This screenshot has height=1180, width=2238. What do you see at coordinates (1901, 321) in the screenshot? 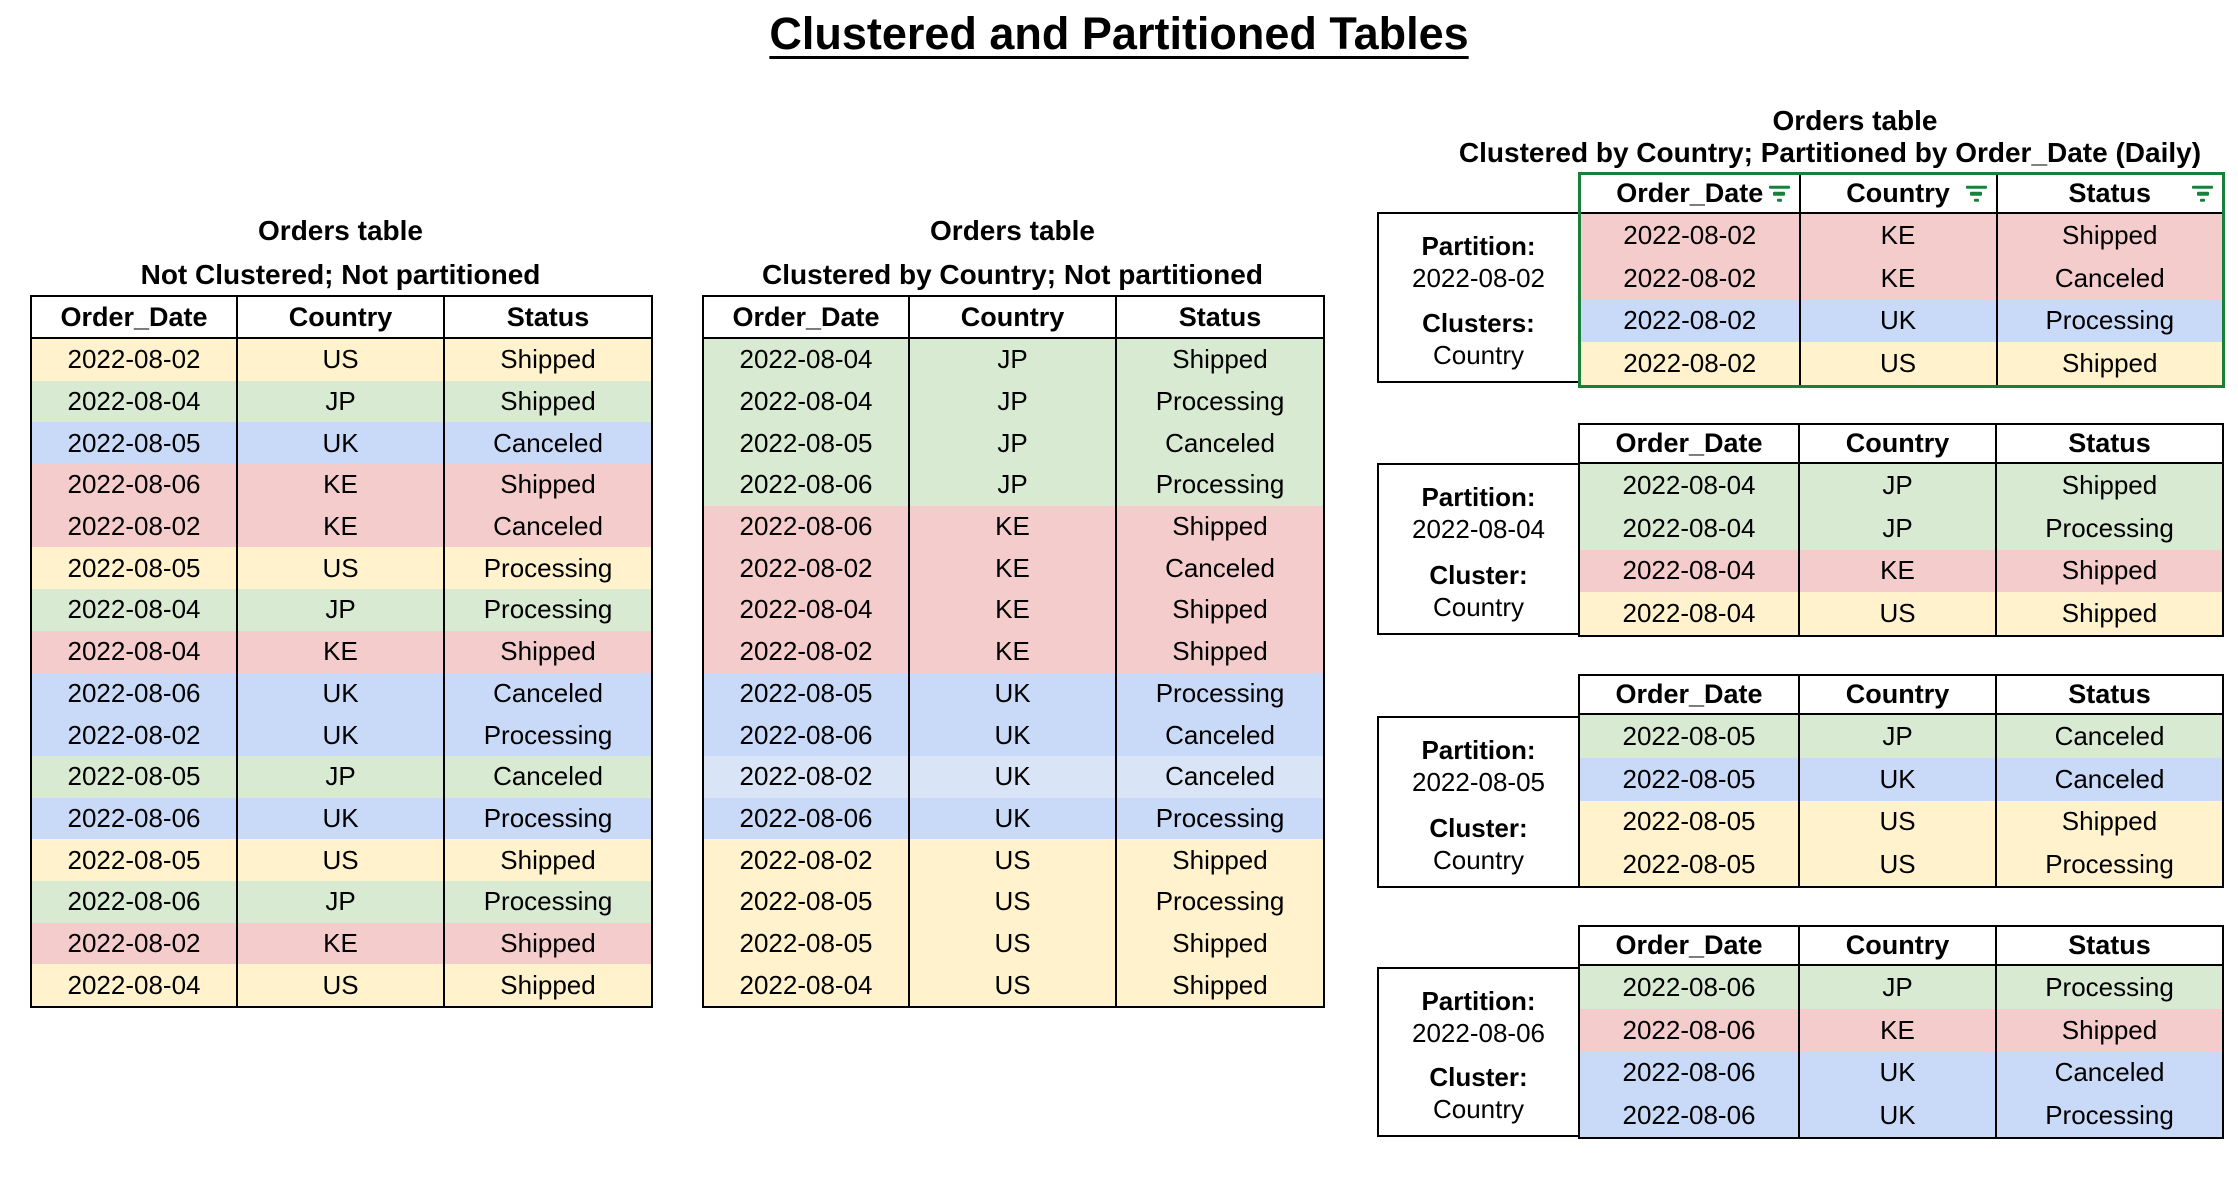
I see `table-row: 2022-08-02 UK Processing` at bounding box center [1901, 321].